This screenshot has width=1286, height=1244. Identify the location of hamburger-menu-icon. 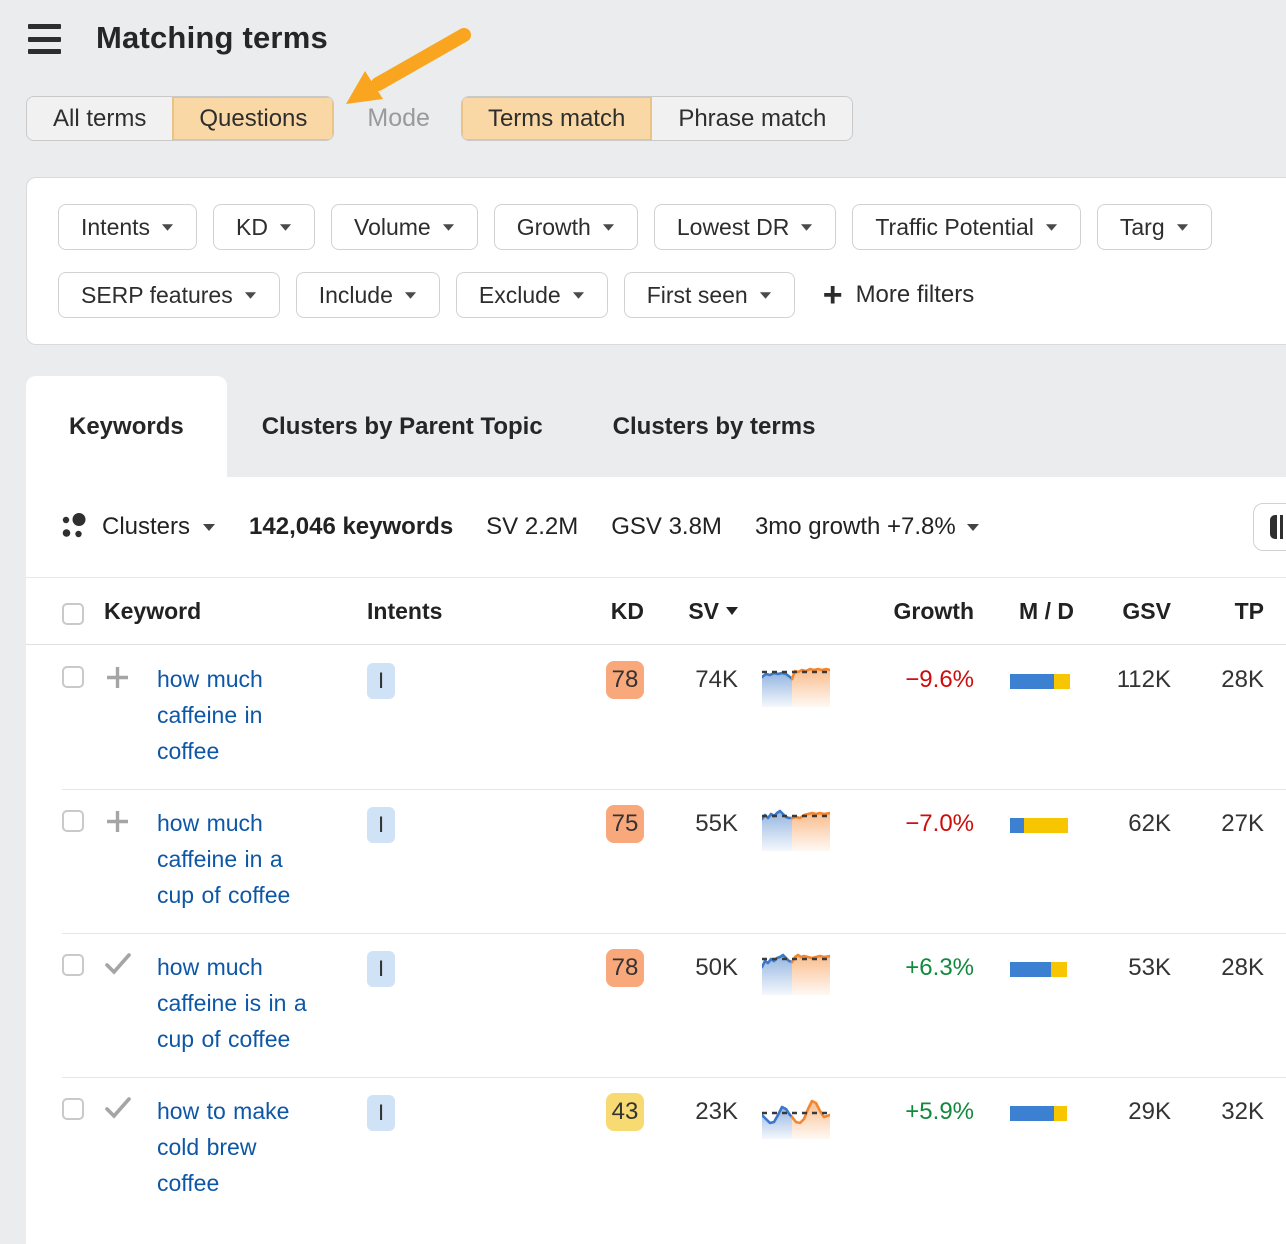
(44, 39).